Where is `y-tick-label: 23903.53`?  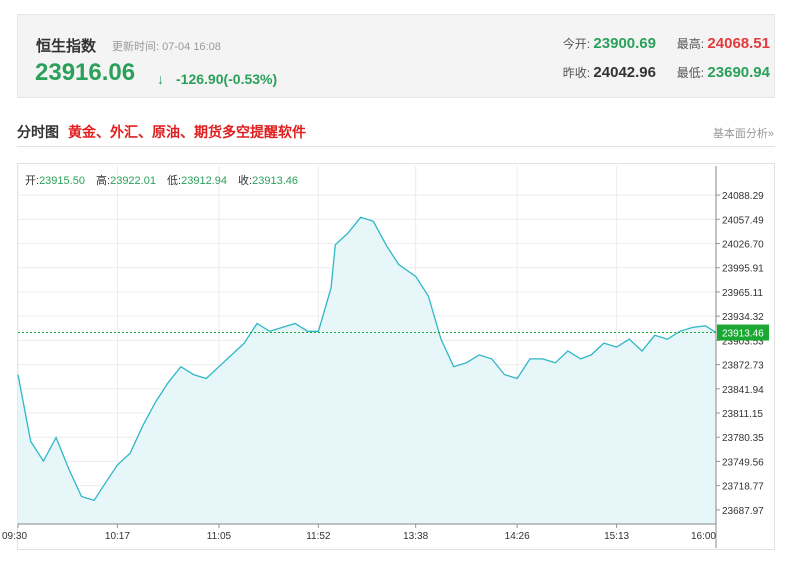
y-tick-label: 23903.53 is located at coordinates (743, 341).